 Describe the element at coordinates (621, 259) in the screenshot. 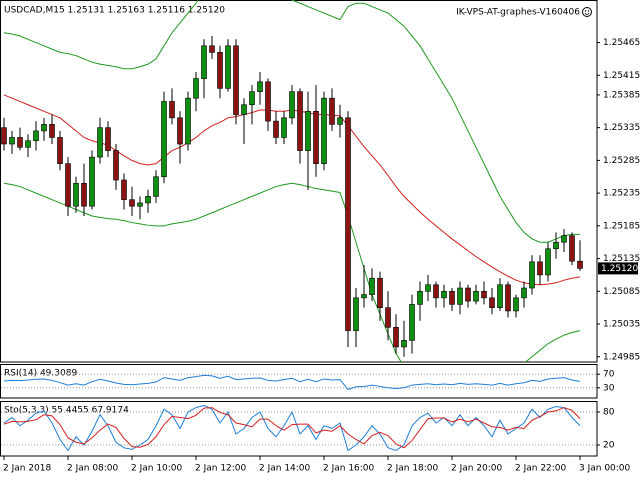

I see `y-tick-label: 1.25135` at that location.